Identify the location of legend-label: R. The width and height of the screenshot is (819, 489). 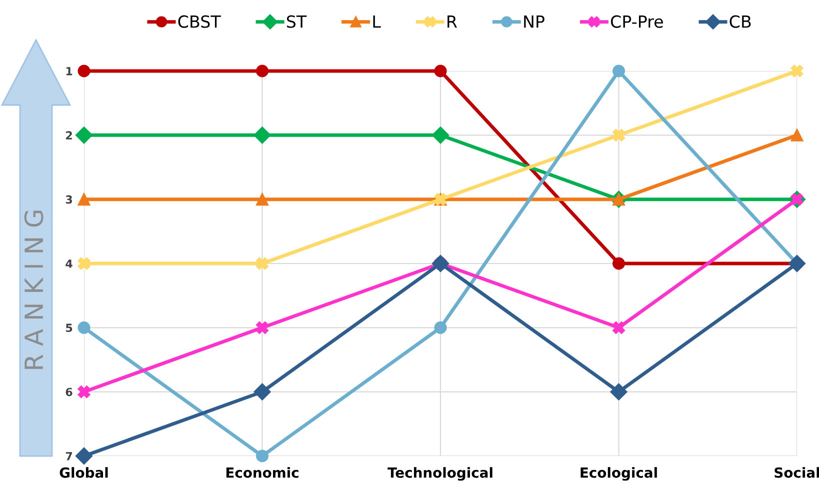
(453, 22).